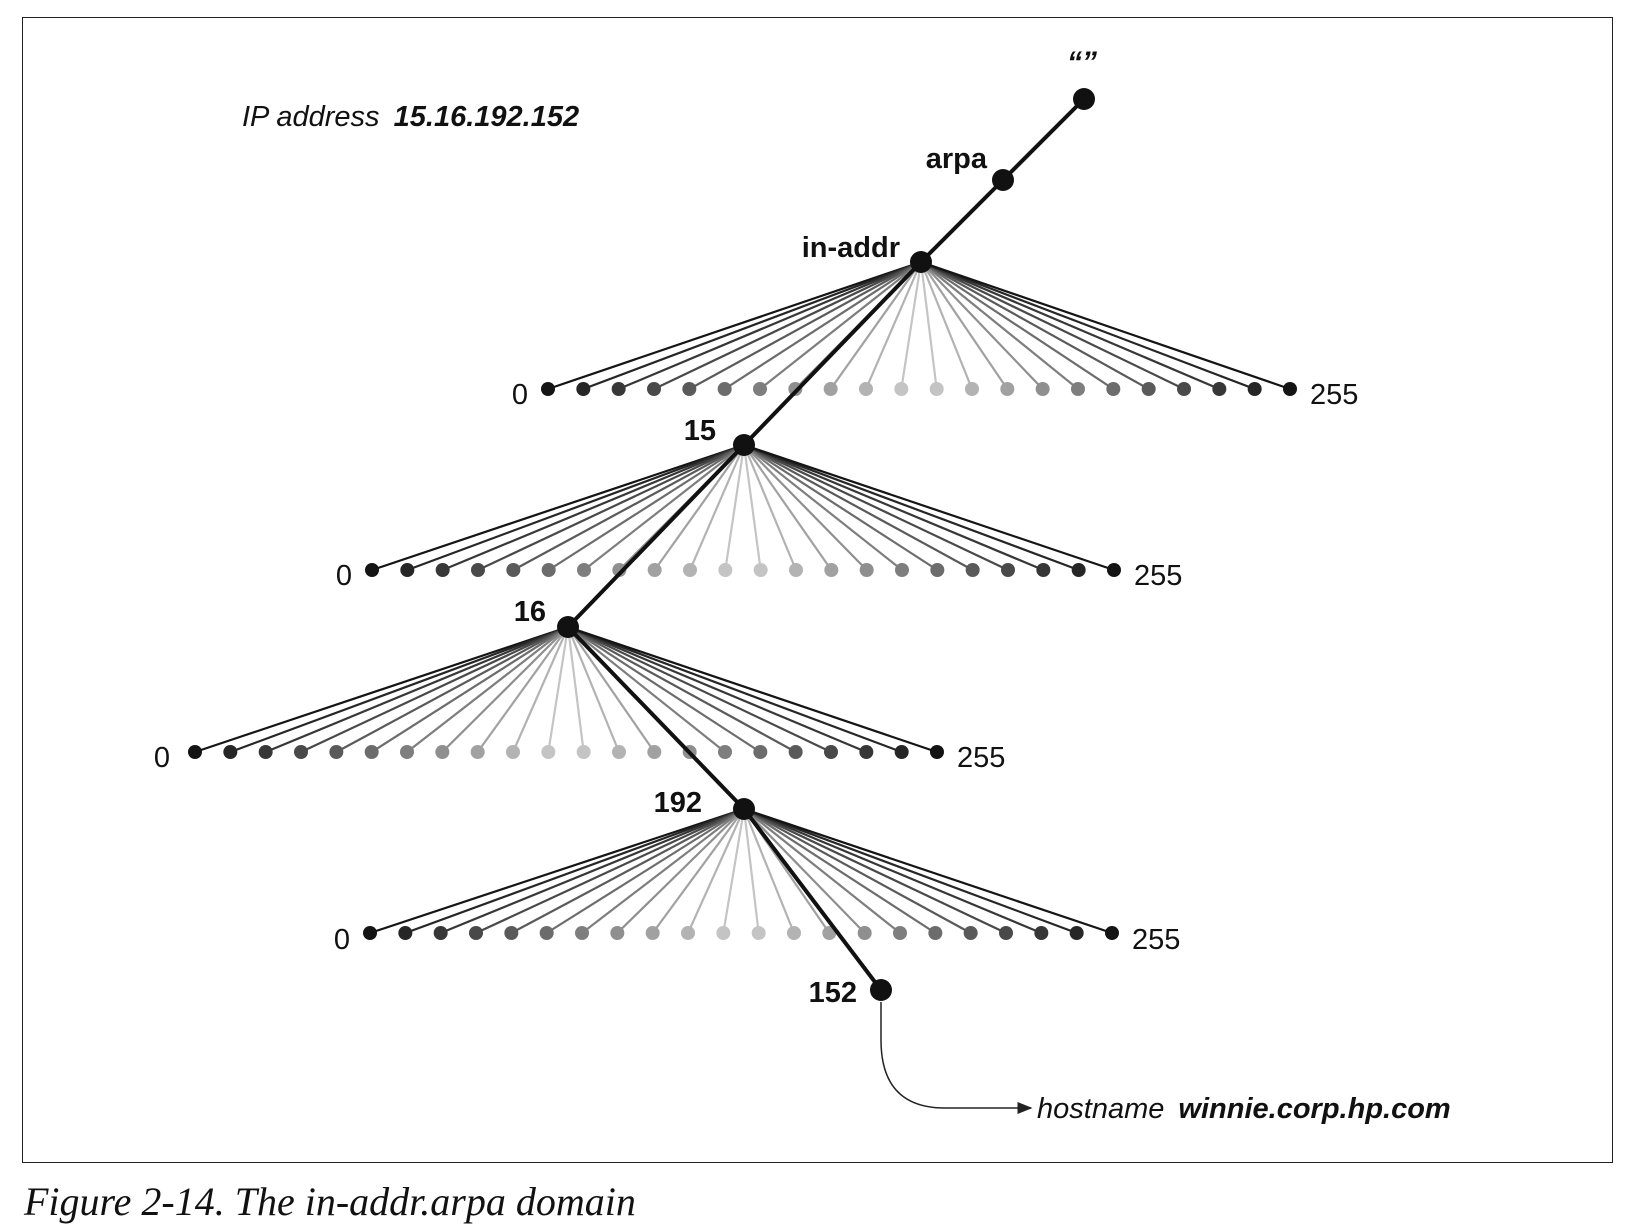  I want to click on hostname-label: hostname winnie.corp.hp.com, so click(1244, 1109).